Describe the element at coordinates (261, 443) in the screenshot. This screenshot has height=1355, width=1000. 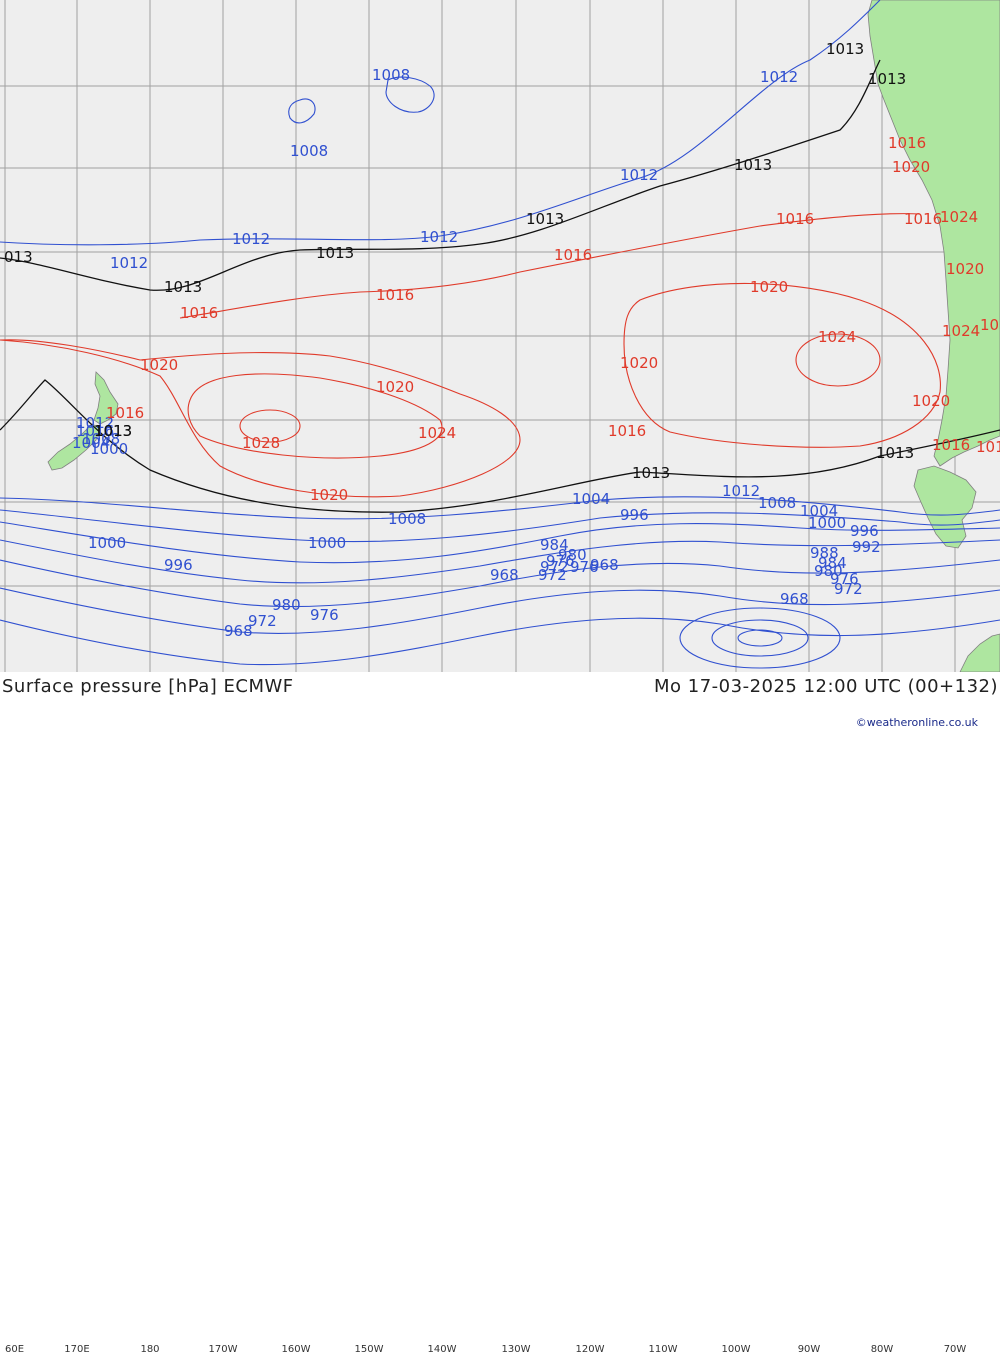
I see `label-red: 1028` at that location.